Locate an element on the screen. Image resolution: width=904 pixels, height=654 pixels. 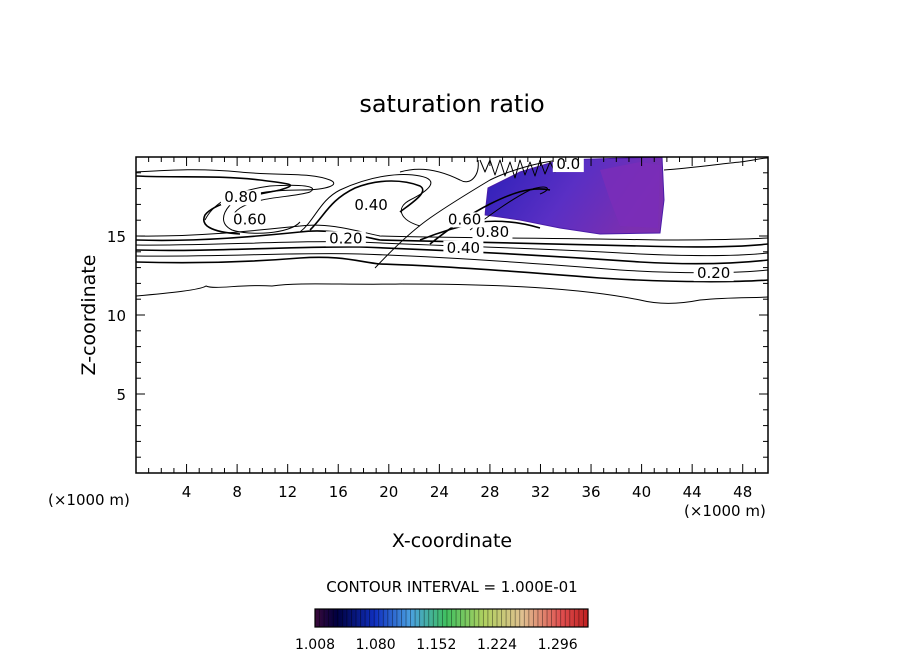
x-tick-label: 28 is located at coordinates (489, 492).